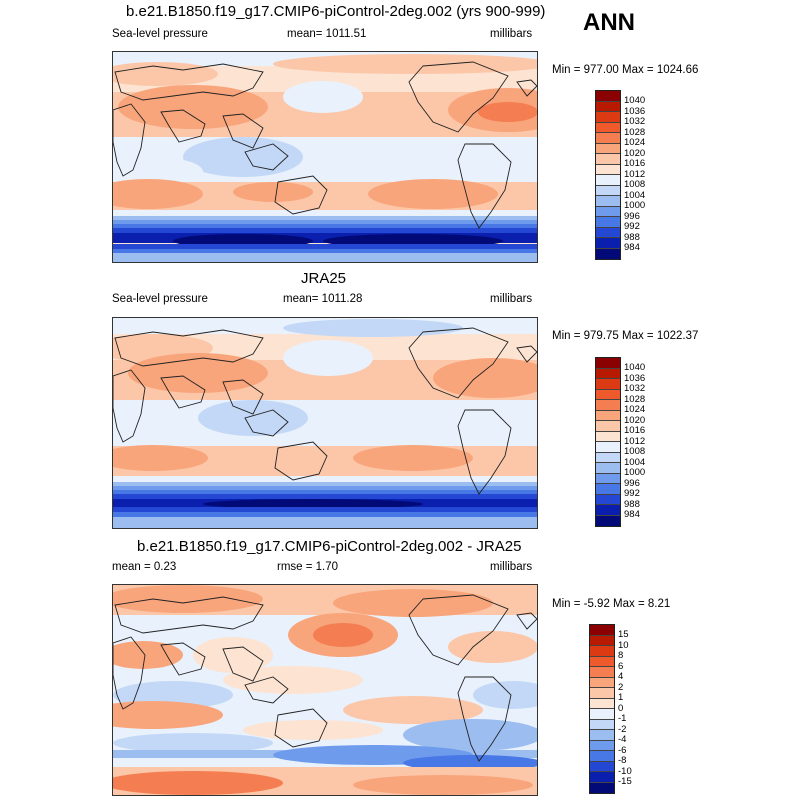 The image size is (800, 800). I want to click on panel2-colorbar-tick: 1008, so click(635, 451).